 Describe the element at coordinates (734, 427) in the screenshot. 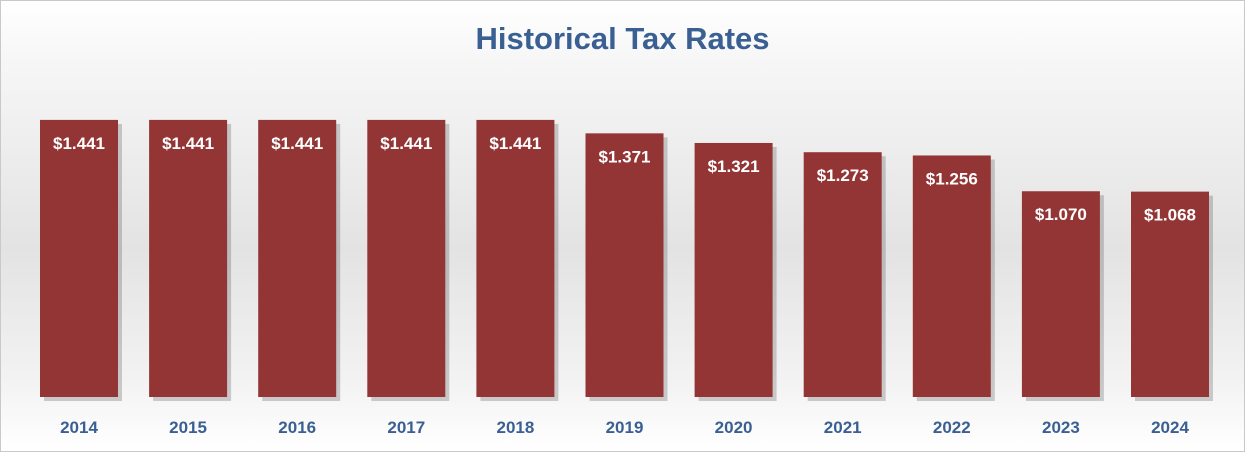

I see `x-tick-label-2020: 2020` at that location.